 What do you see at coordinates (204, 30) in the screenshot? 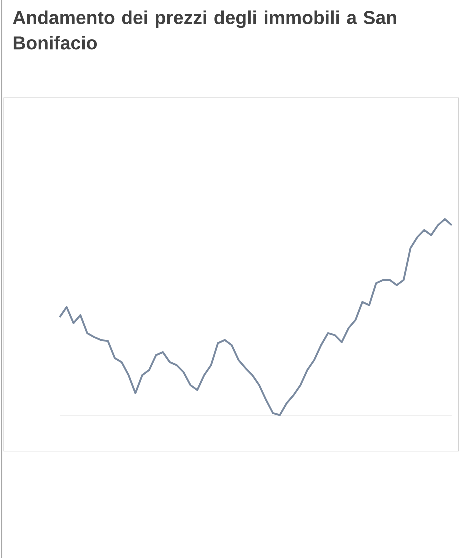
I see `chart-title: Andamento dei prezzi degli immobili a San Bonifacio` at bounding box center [204, 30].